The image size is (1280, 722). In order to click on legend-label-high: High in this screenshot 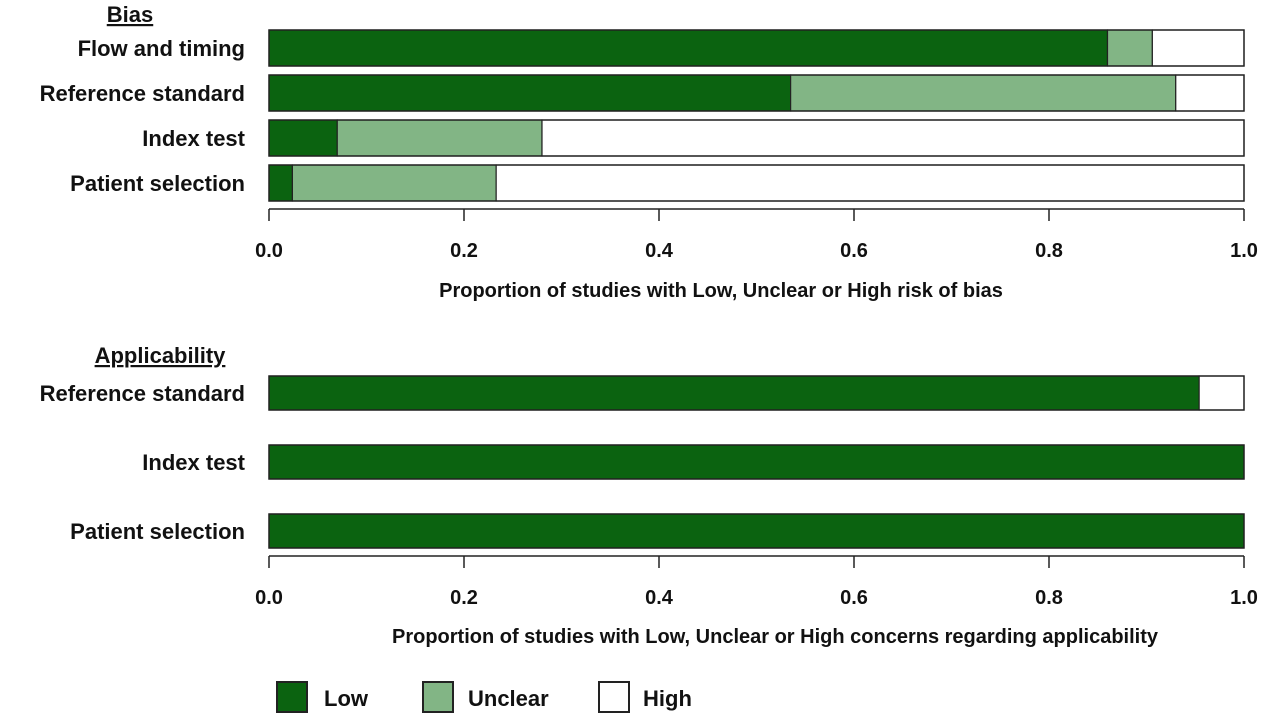, I will do `click(667, 698)`.